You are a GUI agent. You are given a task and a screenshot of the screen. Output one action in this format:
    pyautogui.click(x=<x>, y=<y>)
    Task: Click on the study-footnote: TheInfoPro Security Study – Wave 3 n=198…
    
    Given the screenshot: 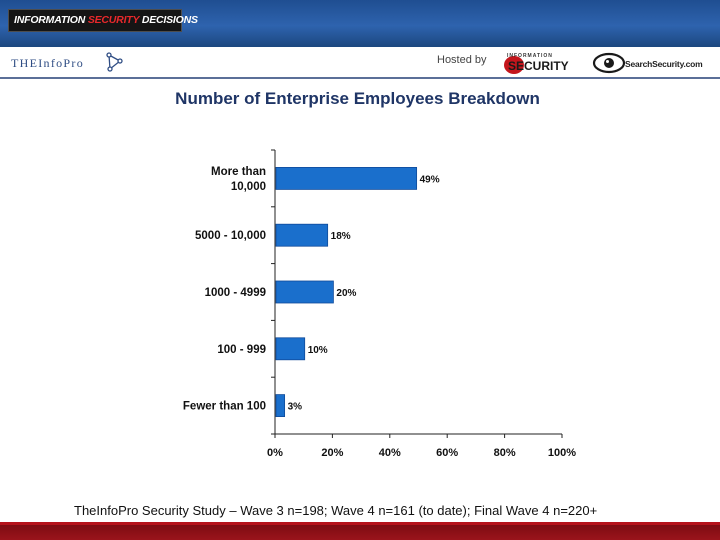 What is the action you would take?
    pyautogui.click(x=336, y=510)
    